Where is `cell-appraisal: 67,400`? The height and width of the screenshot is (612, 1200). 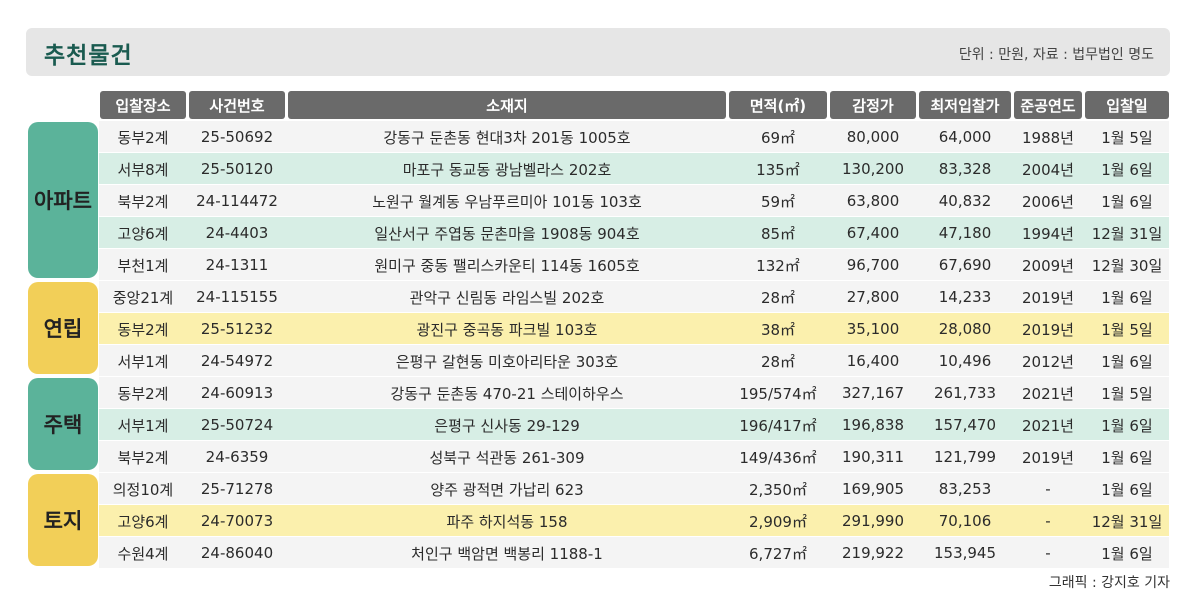
cell-appraisal: 67,400 is located at coordinates (873, 233).